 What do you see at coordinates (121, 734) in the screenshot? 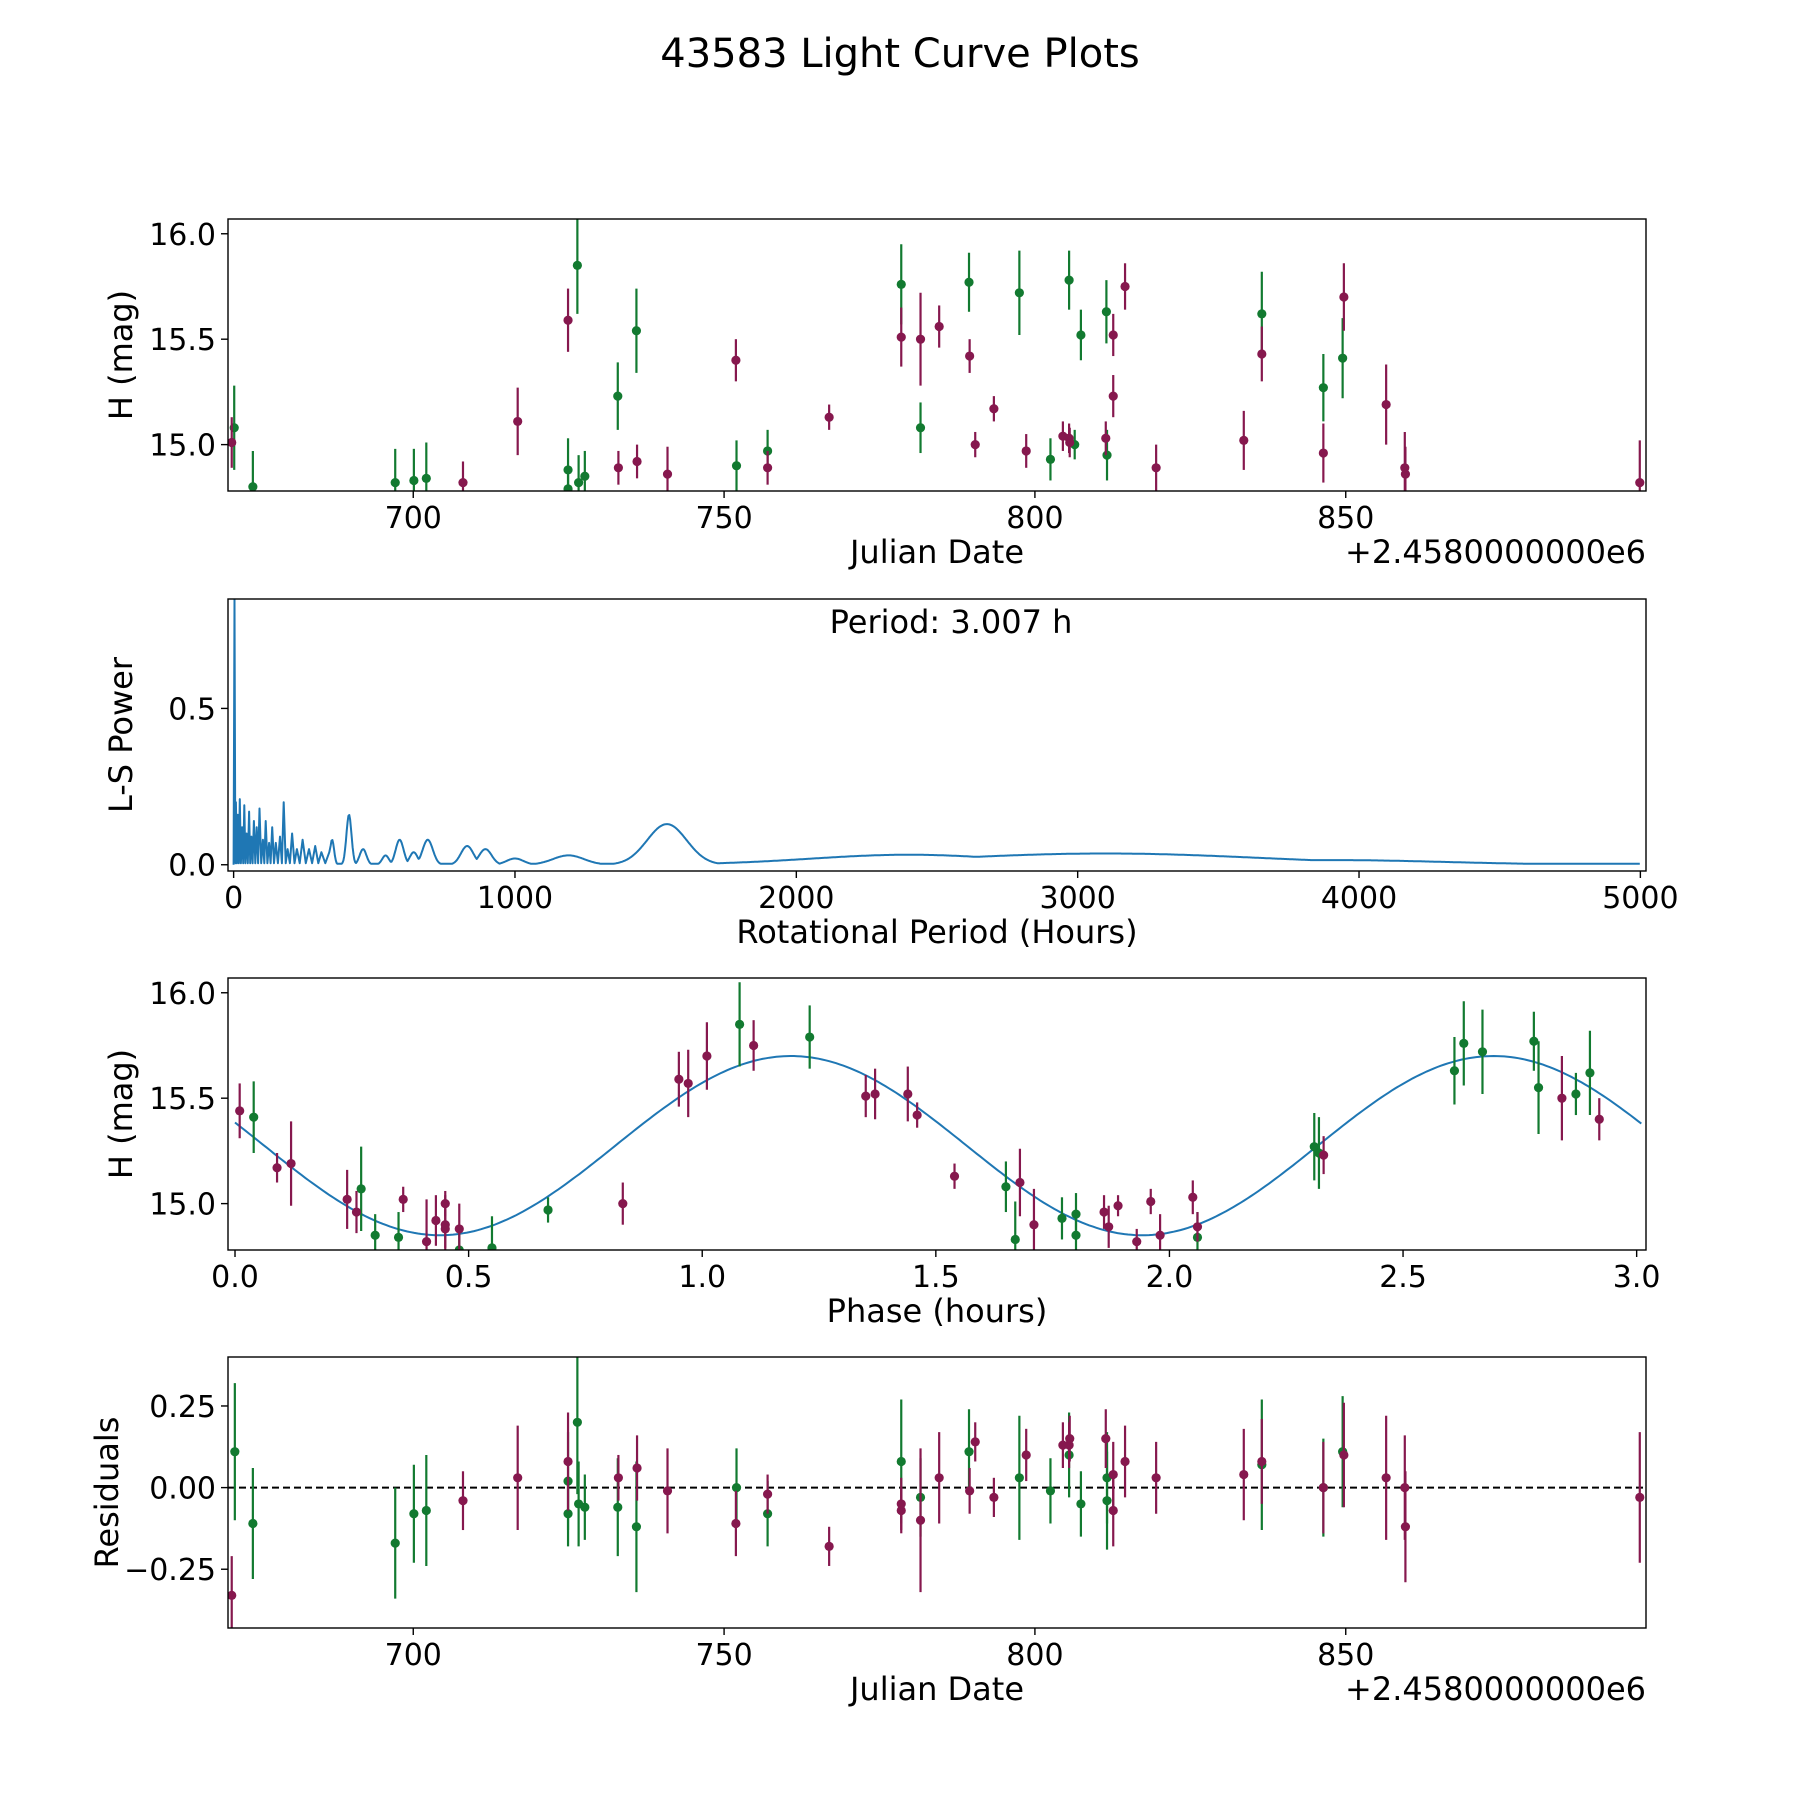
I see `y-axis-label: L-S Power` at bounding box center [121, 734].